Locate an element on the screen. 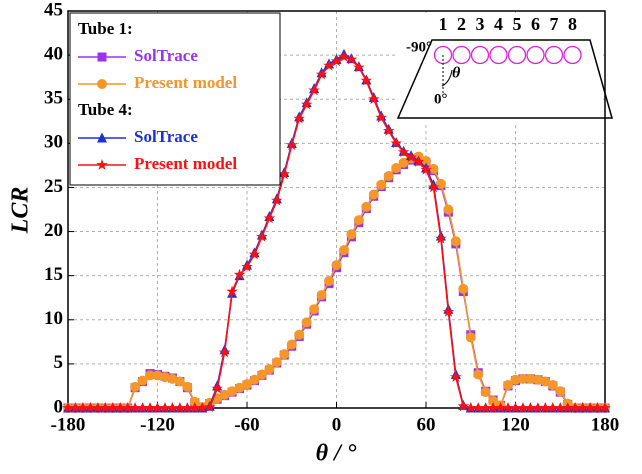  y-tick-label: 30 is located at coordinates (53, 142).